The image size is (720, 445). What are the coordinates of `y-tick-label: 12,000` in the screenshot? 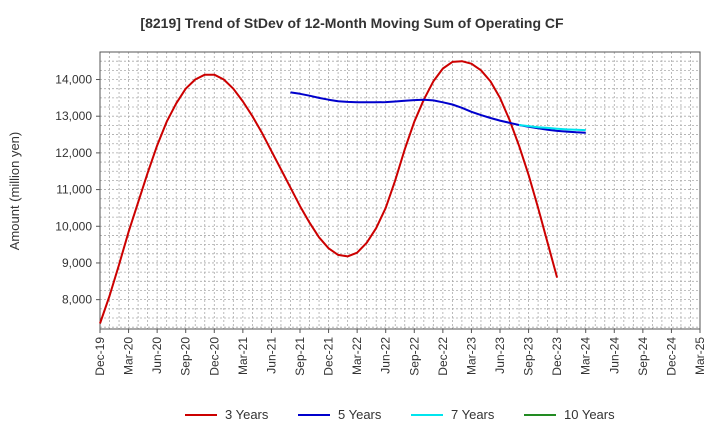 It's located at (73, 153).